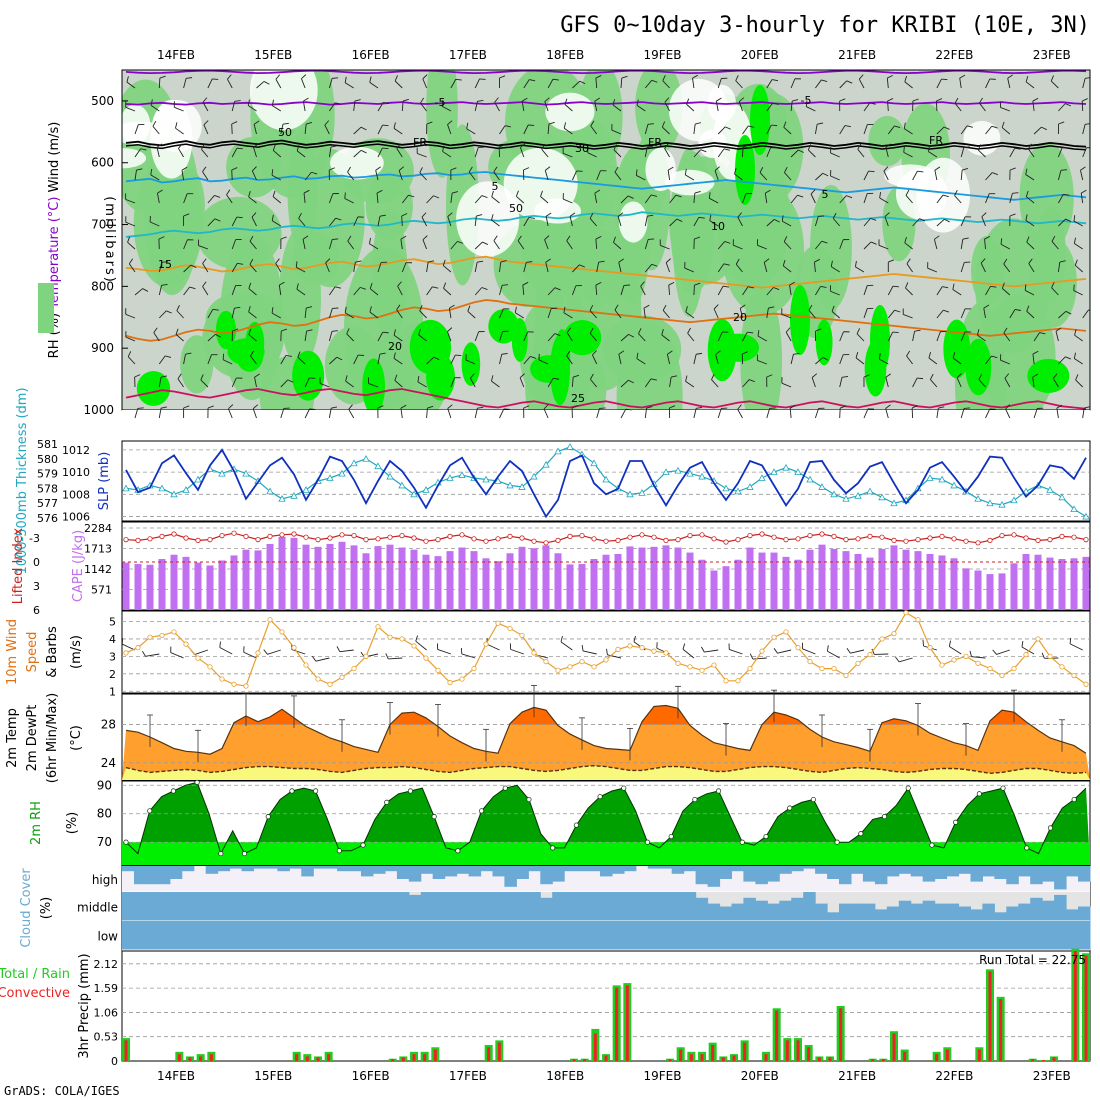  Describe the element at coordinates (357, 163) in the screenshot. I see `rh-dry-blob` at that location.